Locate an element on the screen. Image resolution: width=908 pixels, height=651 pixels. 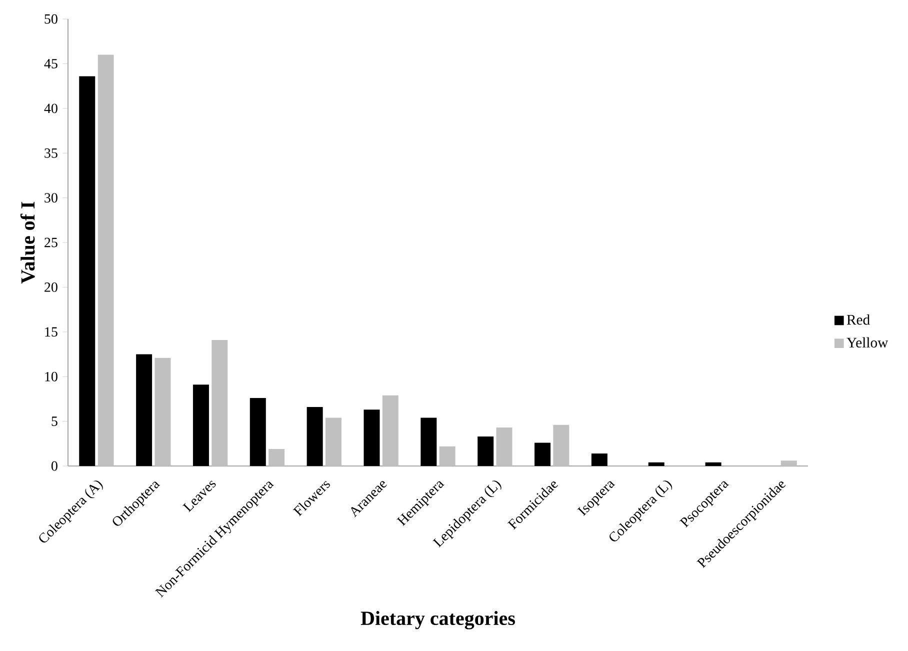
x-axis-title: Dietary categories is located at coordinates (437, 620).